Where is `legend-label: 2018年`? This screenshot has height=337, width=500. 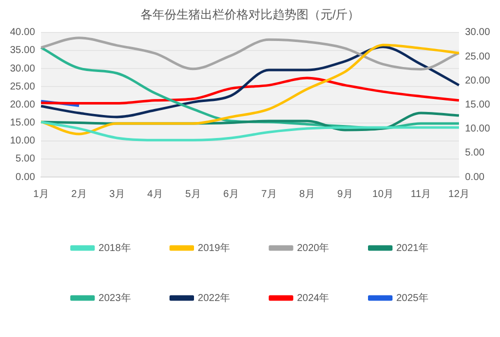 legend-label: 2018年 is located at coordinates (114, 248).